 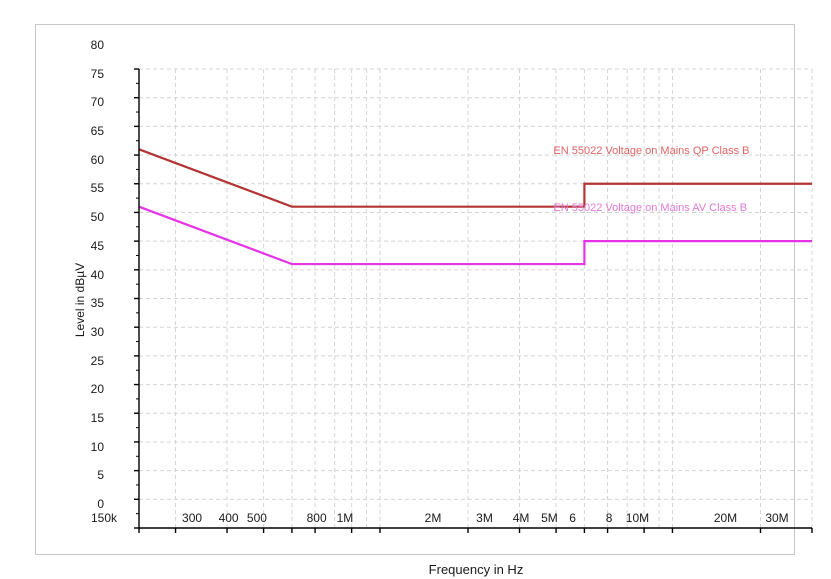 I want to click on y-axis-title: Level in dBµV, so click(x=80, y=300).